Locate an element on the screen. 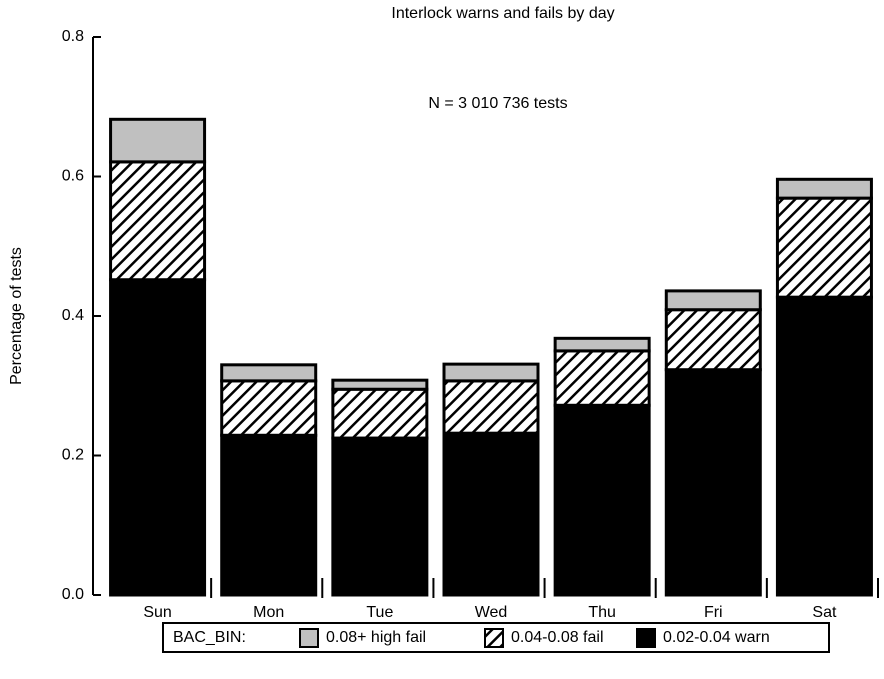  legend-label: 0.08+ high fail is located at coordinates (376, 637).